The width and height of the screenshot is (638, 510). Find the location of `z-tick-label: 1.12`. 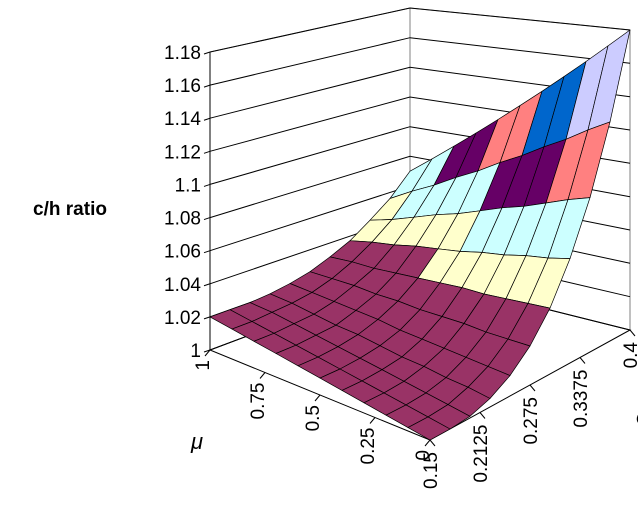

z-tick-label: 1.12 is located at coordinates (182, 152).